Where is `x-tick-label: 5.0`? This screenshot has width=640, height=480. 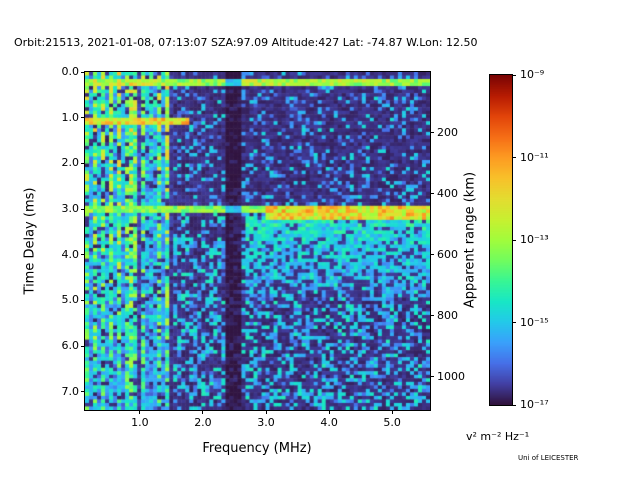 x-tick-label: 5.0 is located at coordinates (392, 422).